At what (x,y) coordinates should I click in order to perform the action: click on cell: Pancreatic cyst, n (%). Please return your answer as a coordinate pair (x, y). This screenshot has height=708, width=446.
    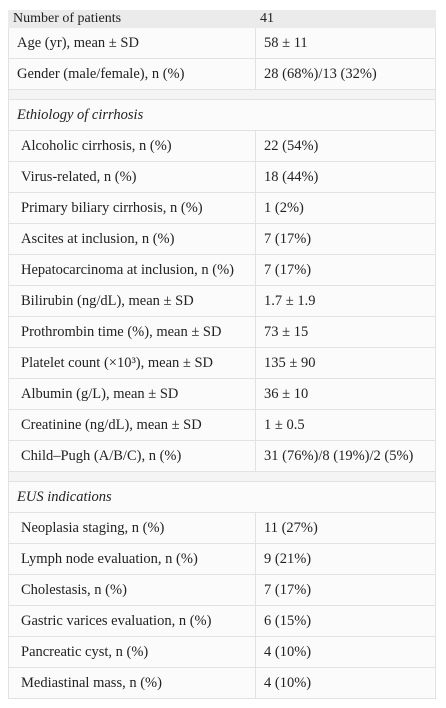
    Looking at the image, I should click on (132, 652).